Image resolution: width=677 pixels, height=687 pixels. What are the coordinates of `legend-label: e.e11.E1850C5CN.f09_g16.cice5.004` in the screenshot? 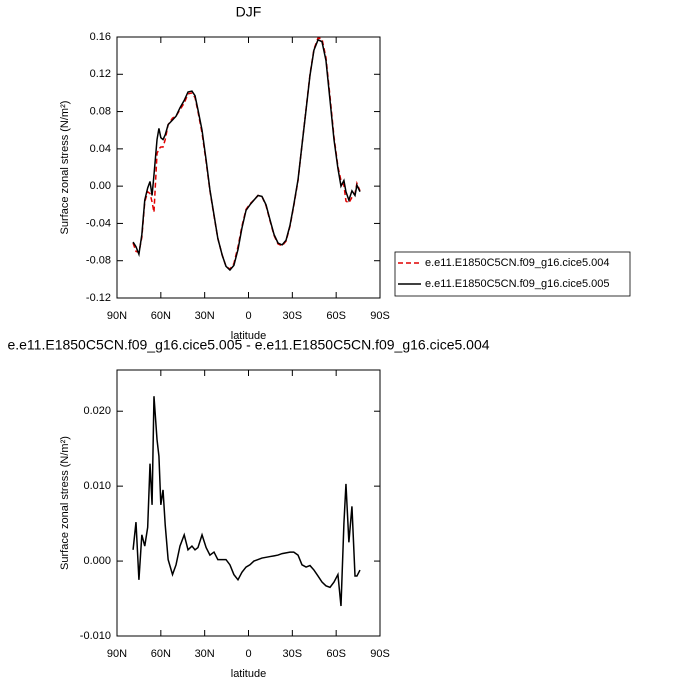 It's located at (517, 263).